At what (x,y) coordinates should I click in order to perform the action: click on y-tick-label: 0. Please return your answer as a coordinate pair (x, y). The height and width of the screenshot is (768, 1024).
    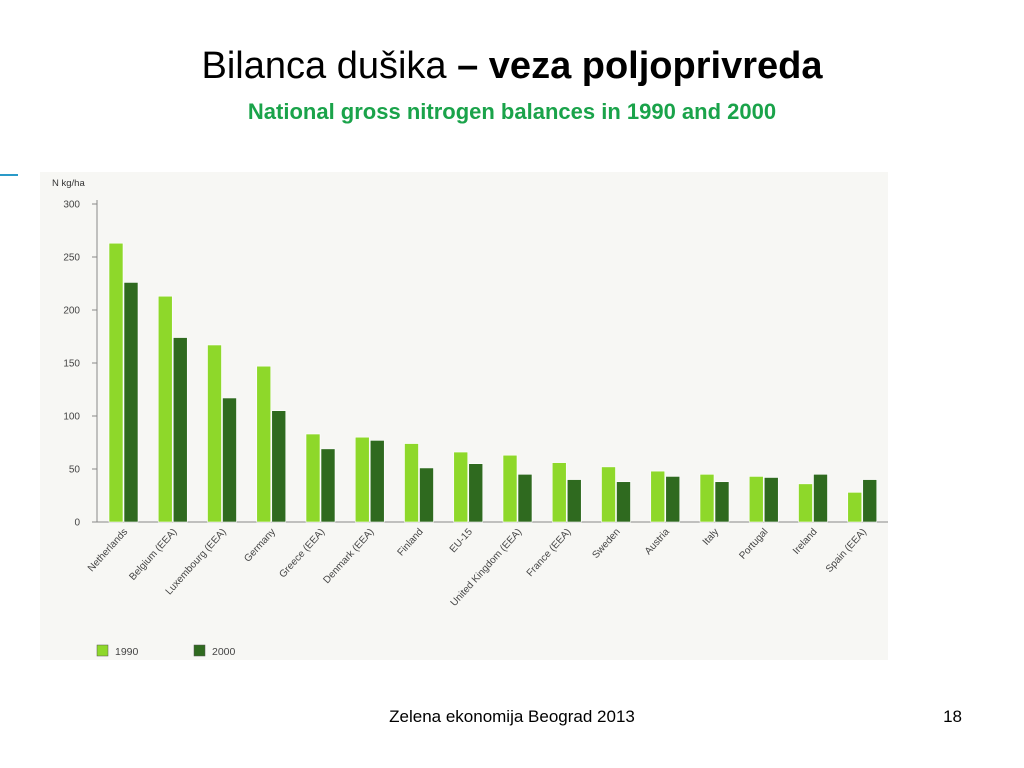
    Looking at the image, I should click on (77, 523).